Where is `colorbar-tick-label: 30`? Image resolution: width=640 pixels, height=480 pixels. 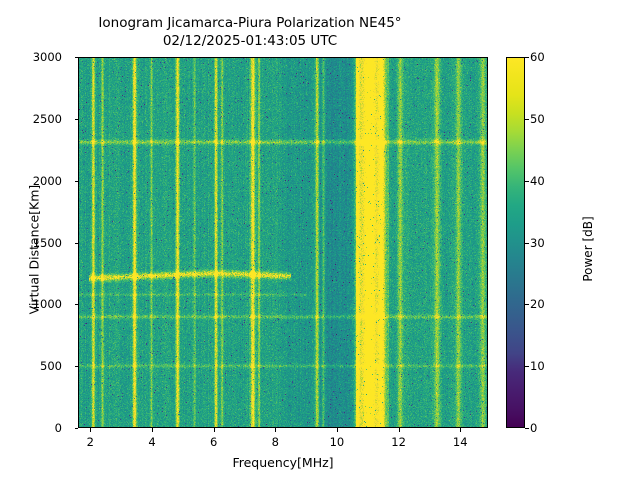
colorbar-tick-label: 30 is located at coordinates (537, 242).